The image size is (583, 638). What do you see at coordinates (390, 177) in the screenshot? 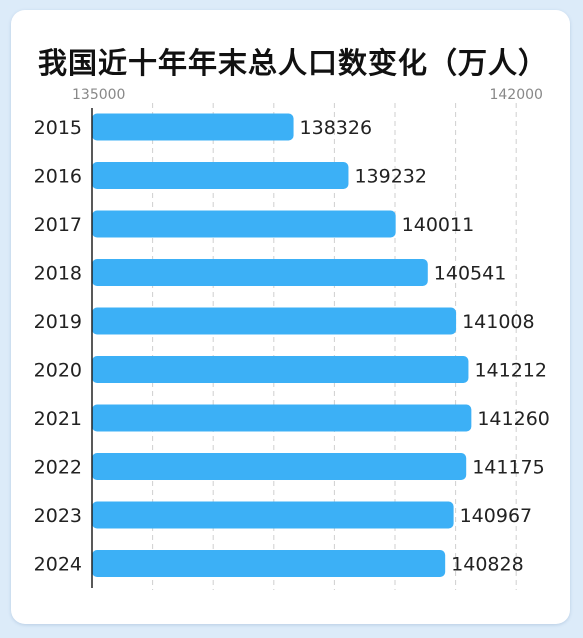
I see `data-label: 139232` at bounding box center [390, 177].